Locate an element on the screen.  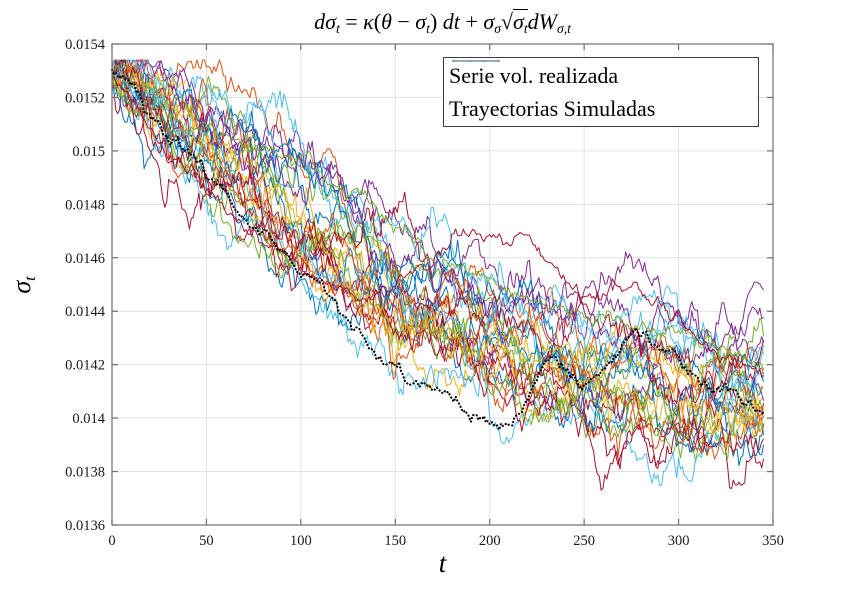
y-tick-label: 0.014 is located at coordinates (88, 419).